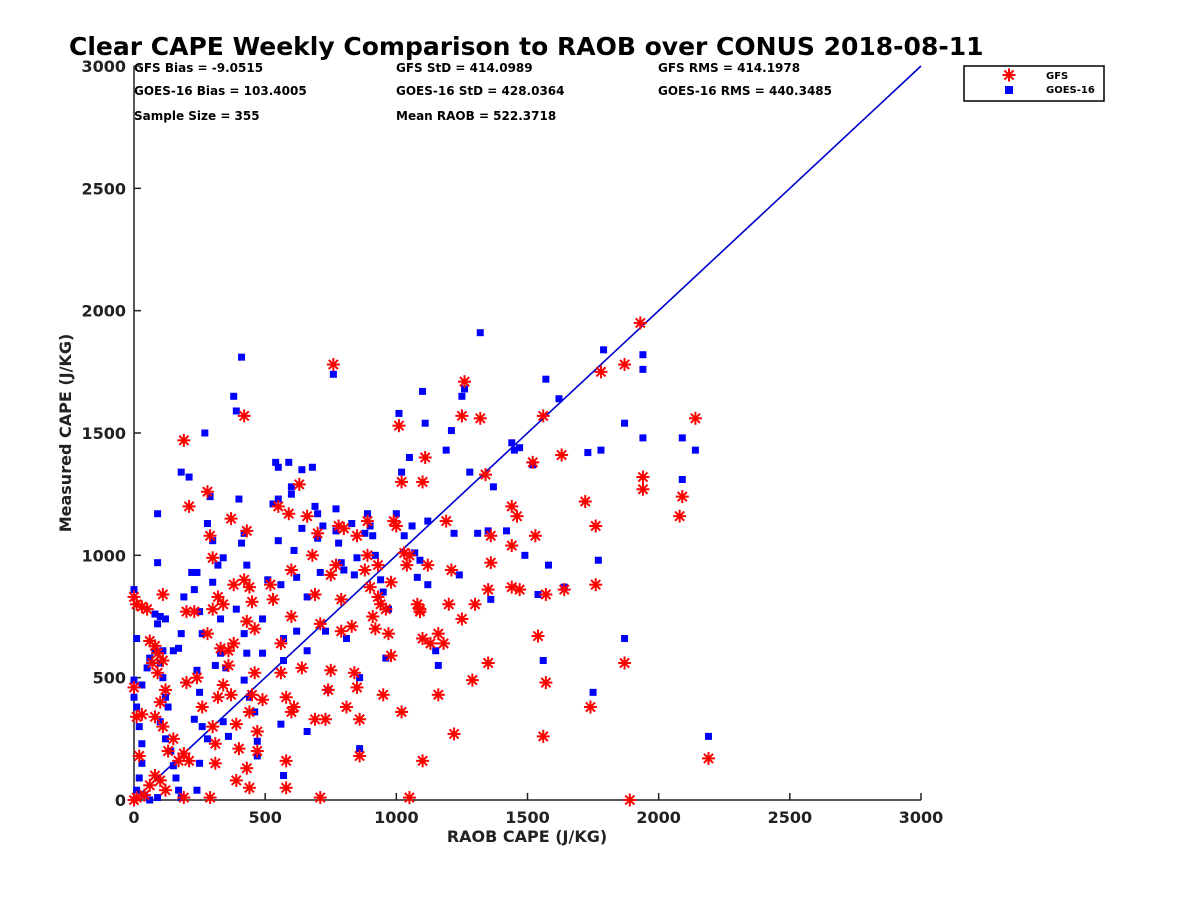  Describe the element at coordinates (1034, 83) in the screenshot. I see `legend: GFS GOES-16` at that location.